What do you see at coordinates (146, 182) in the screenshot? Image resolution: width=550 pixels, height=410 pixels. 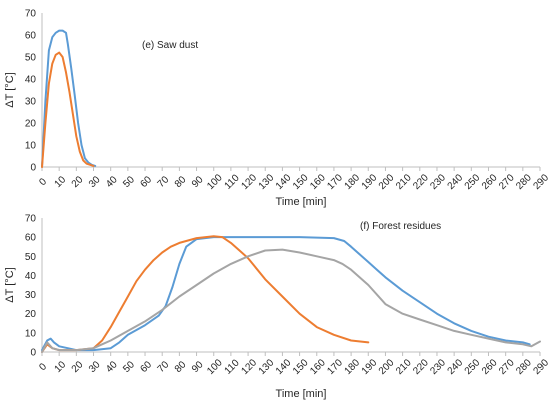 I see `panel-e-x-tick-label: 60` at bounding box center [146, 182].